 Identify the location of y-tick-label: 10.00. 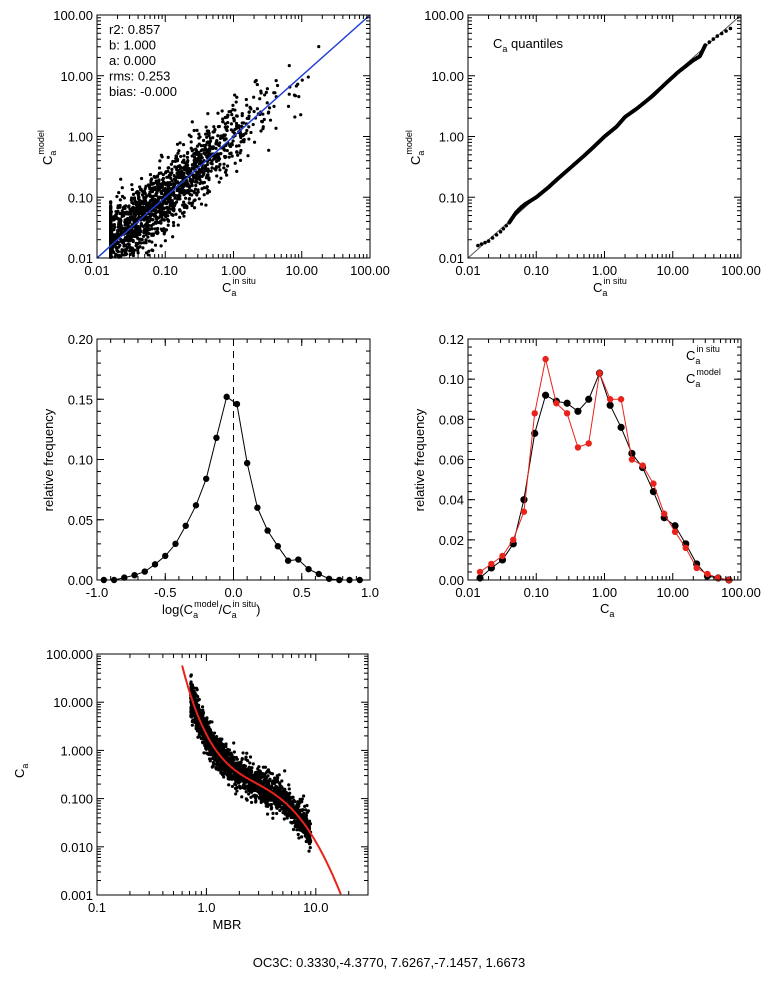
(76, 76).